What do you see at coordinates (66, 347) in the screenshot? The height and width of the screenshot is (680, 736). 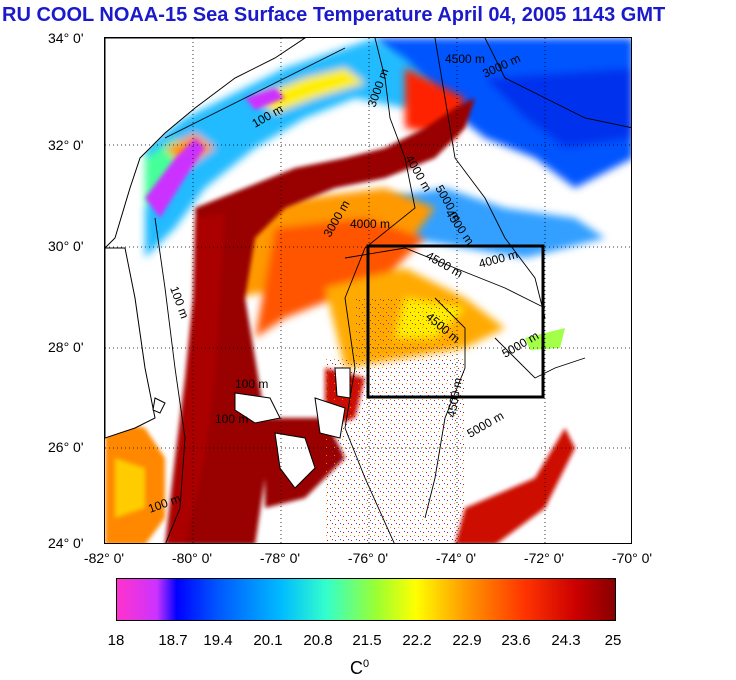 I see `lat-label: 28° 0'` at bounding box center [66, 347].